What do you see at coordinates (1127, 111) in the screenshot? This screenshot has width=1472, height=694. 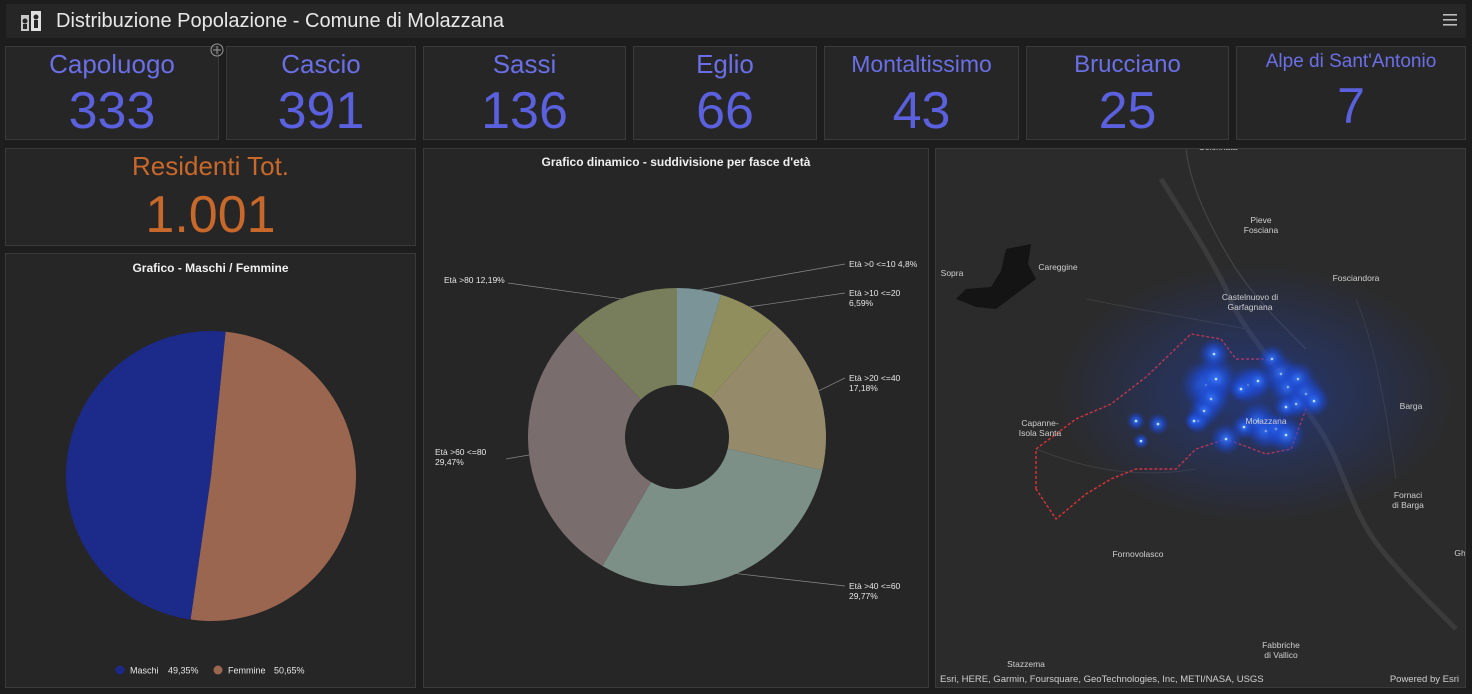 I see `card-value: 25` at bounding box center [1127, 111].